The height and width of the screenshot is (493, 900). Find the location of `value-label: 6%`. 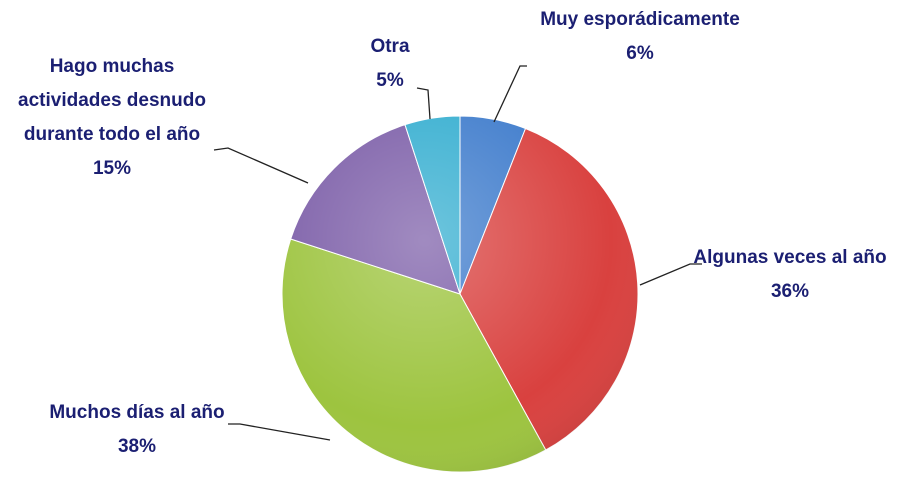

value-label: 6% is located at coordinates (640, 53).